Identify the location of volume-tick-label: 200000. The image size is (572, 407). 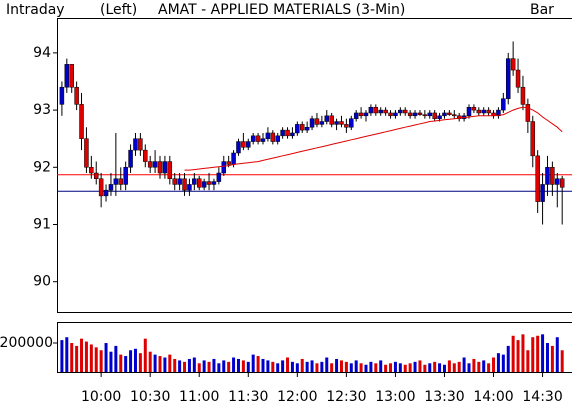
(26, 343).